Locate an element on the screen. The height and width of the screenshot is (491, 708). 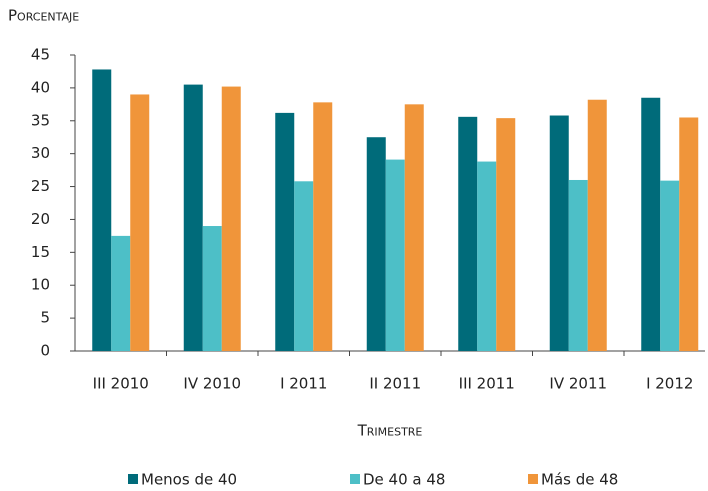
legend-label: De 40 a 48 is located at coordinates (404, 480).